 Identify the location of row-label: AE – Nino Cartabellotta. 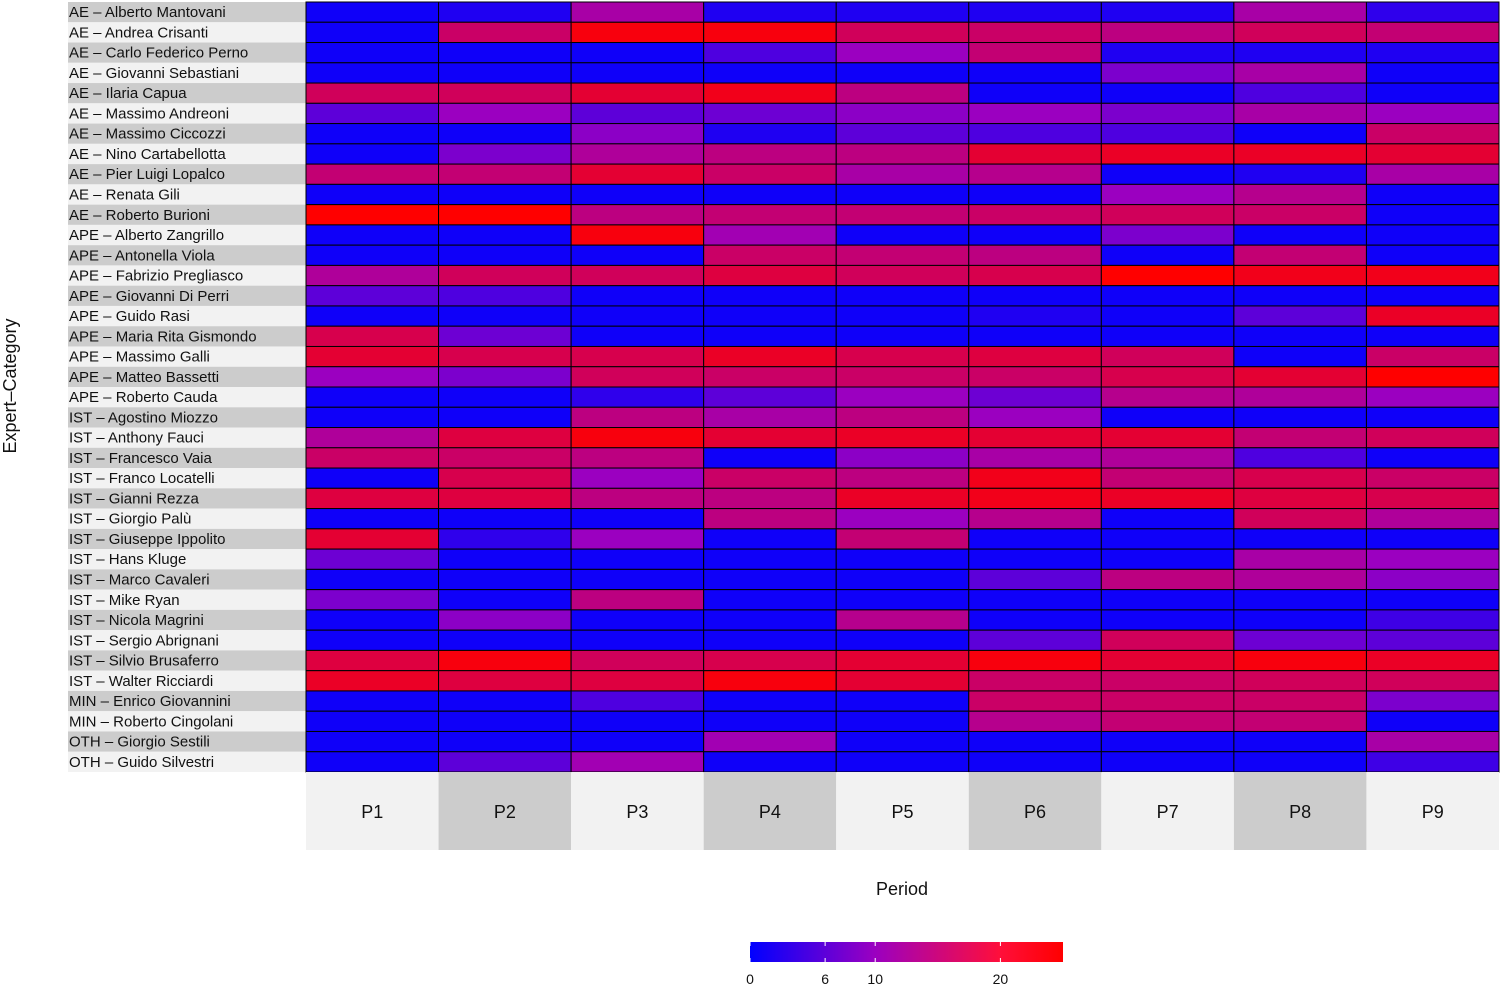
(147, 154).